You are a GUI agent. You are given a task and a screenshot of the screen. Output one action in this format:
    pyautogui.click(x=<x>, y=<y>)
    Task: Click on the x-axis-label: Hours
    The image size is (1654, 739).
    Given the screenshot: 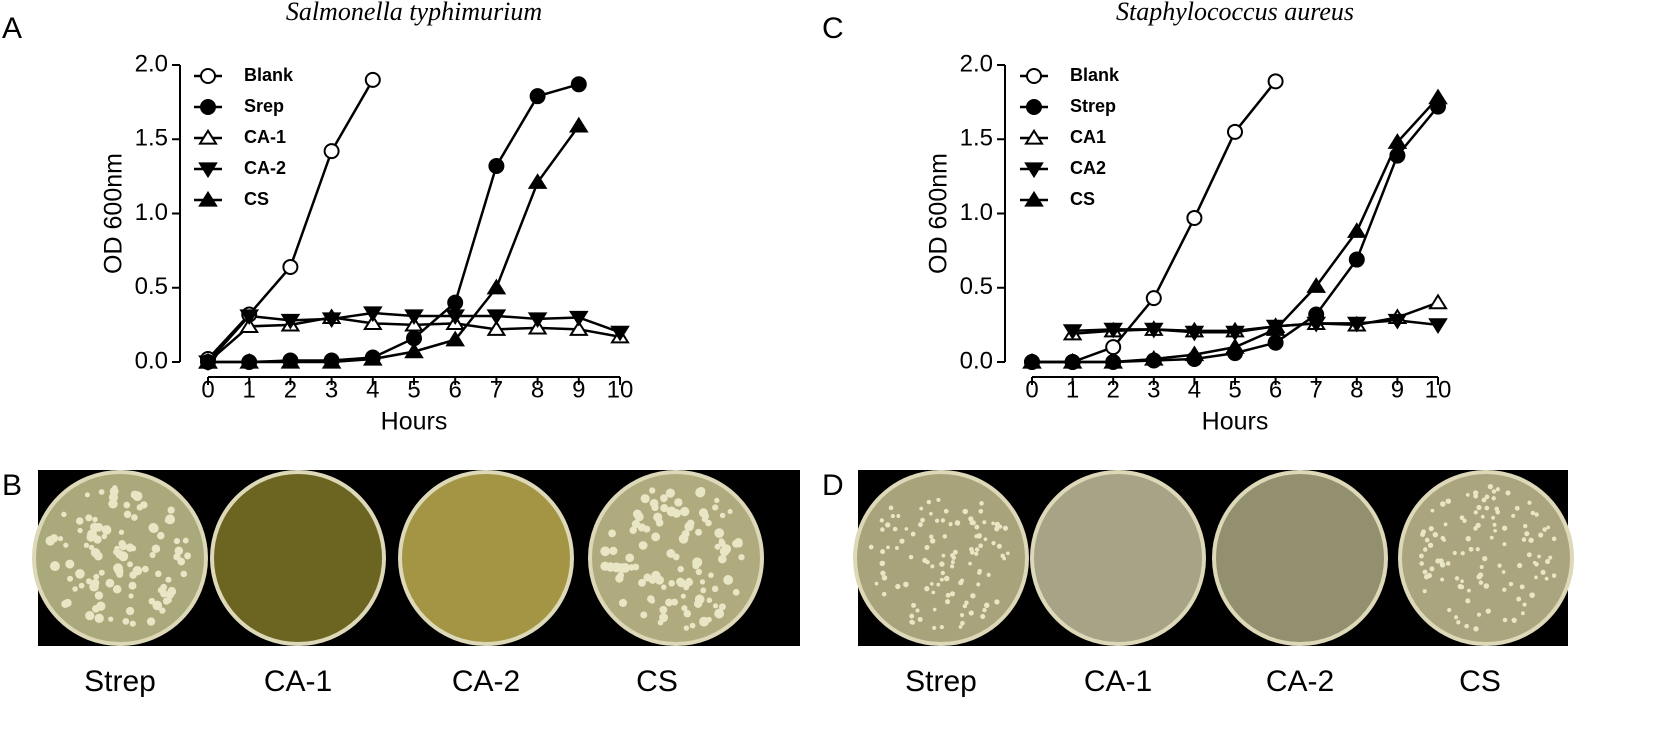 What is the action you would take?
    pyautogui.click(x=414, y=422)
    